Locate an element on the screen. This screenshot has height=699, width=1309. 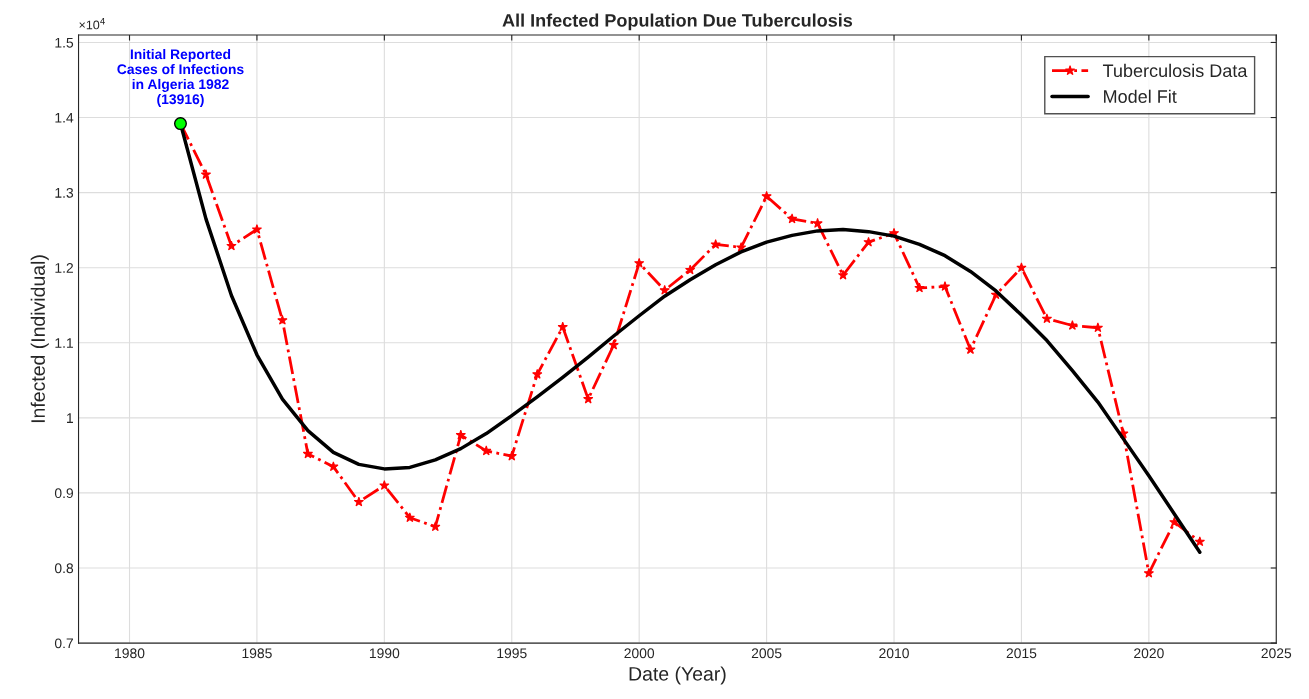
y-tick-label: 0.7 is located at coordinates (63, 643).